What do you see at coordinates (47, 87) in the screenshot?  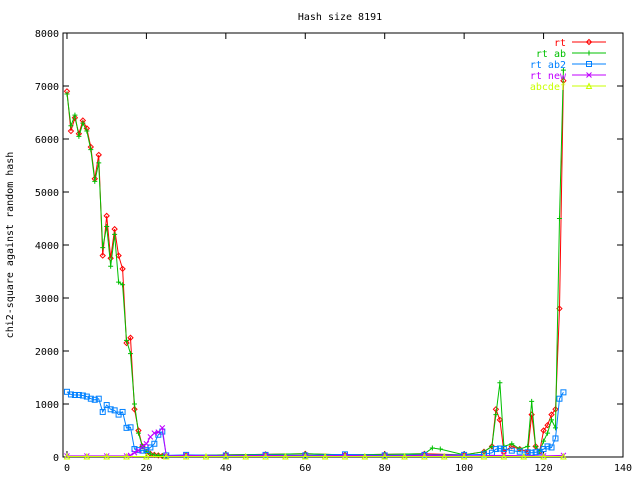 I see `y-tick-label: 7000` at bounding box center [47, 87].